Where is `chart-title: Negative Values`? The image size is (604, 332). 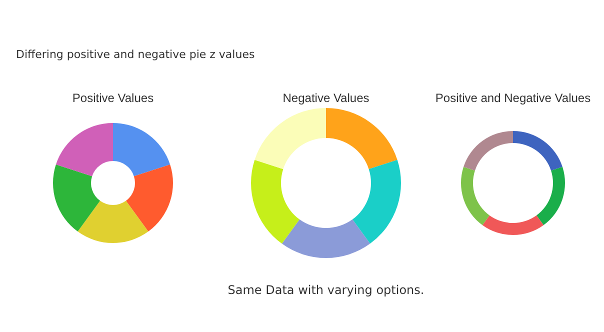
chart-title: Negative Values is located at coordinates (326, 98).